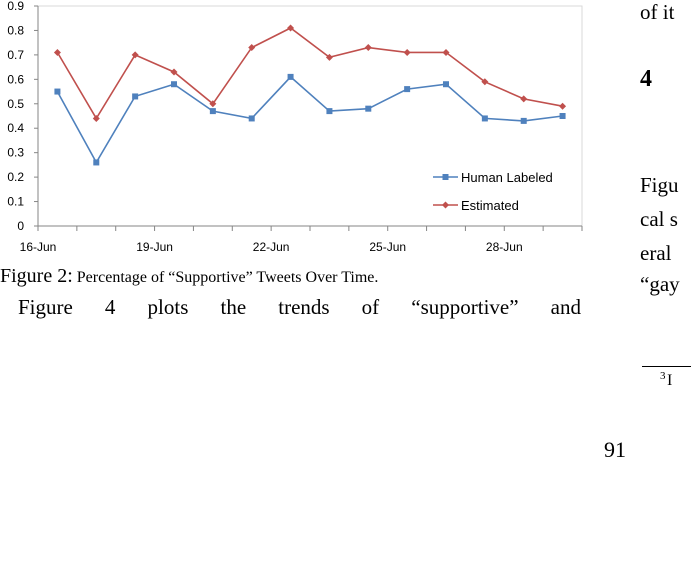 The width and height of the screenshot is (691, 587). I want to click on legend-entry: Estimated, so click(476, 205).